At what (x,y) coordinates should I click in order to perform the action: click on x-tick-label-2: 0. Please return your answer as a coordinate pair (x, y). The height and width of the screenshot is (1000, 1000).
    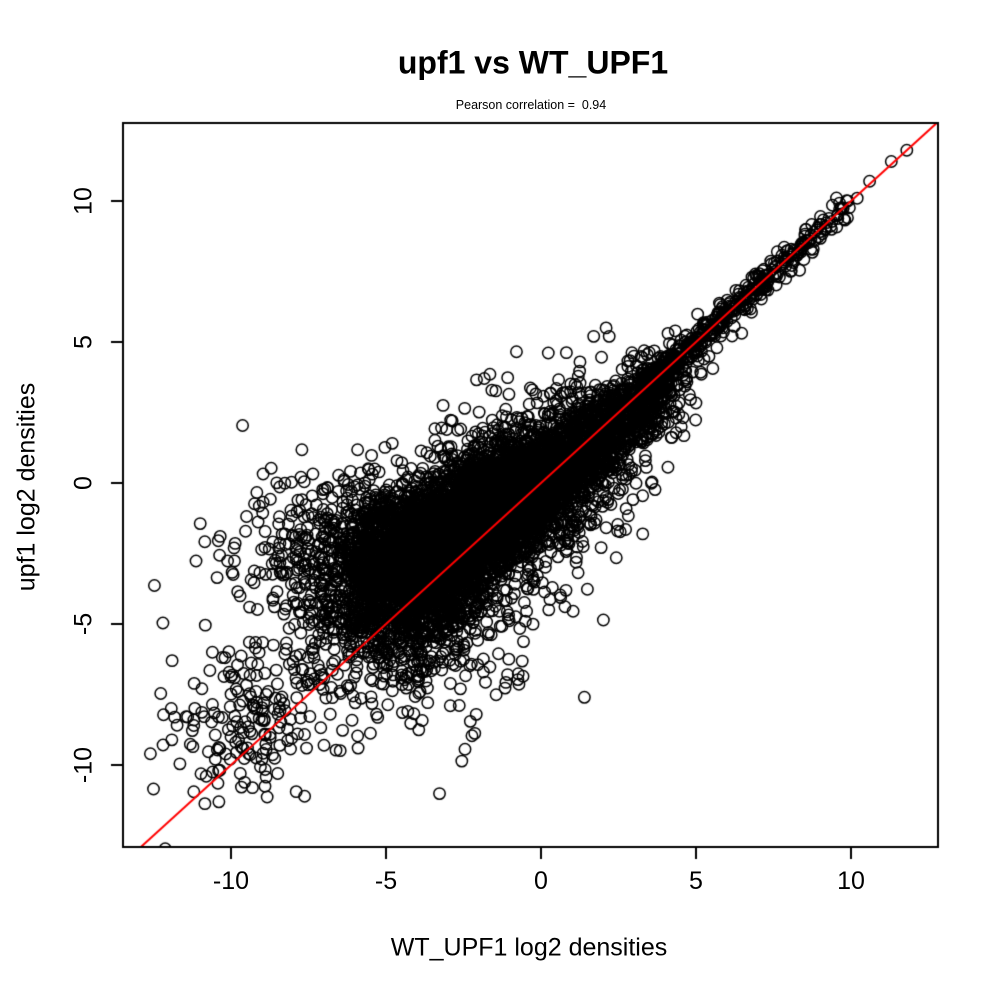
    Looking at the image, I should click on (541, 881).